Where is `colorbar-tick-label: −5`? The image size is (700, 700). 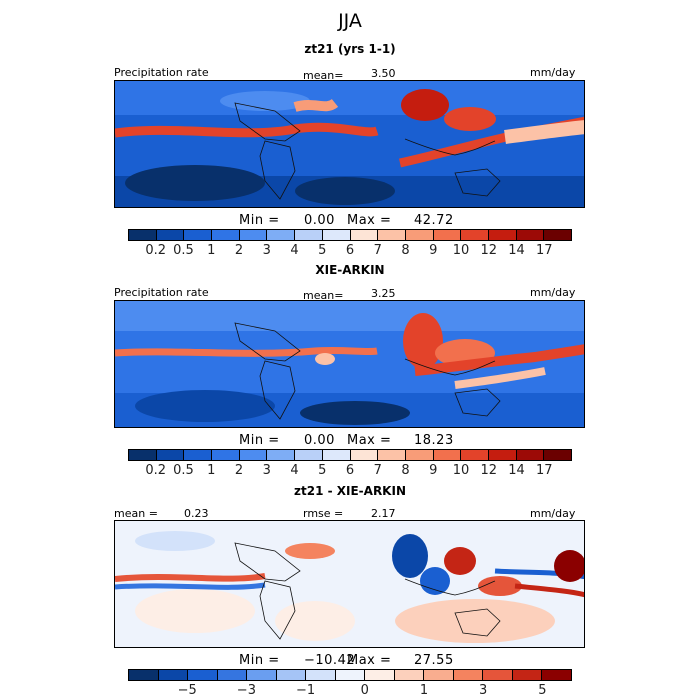
colorbar-tick-label: −5 is located at coordinates (187, 690).